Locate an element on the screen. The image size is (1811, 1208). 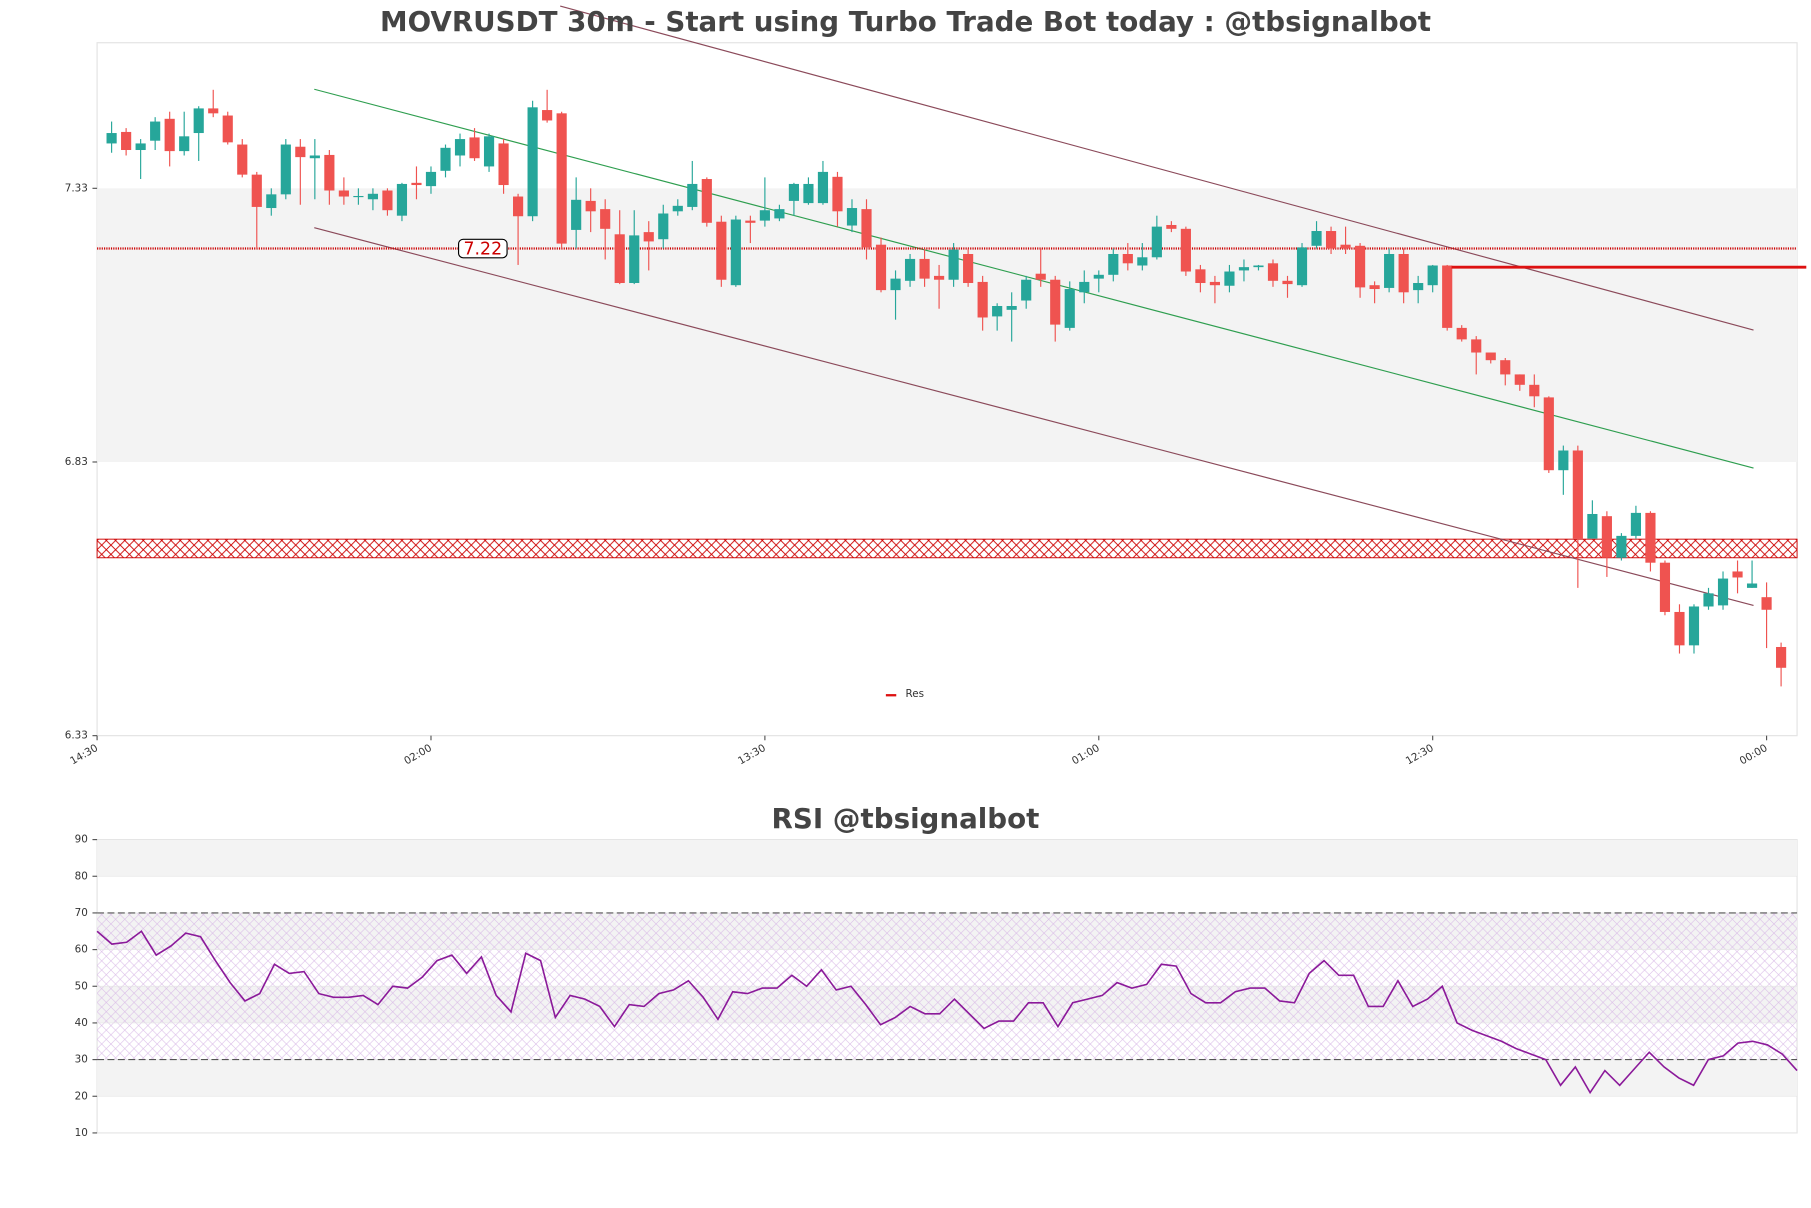
price-label: 7.22 is located at coordinates (482, 249).